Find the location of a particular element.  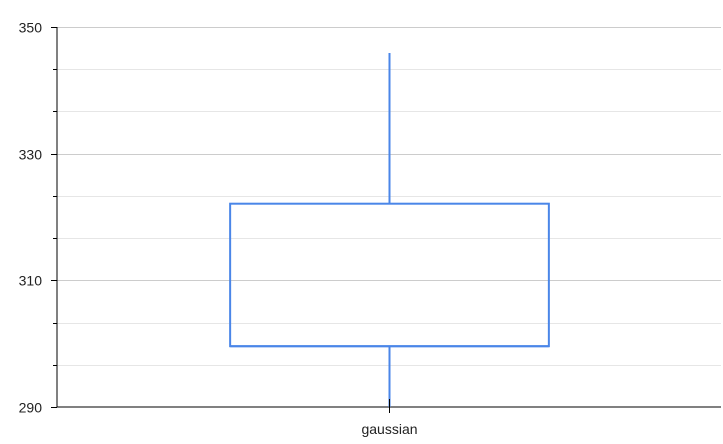

y-tick-label: 350 is located at coordinates (31, 28).